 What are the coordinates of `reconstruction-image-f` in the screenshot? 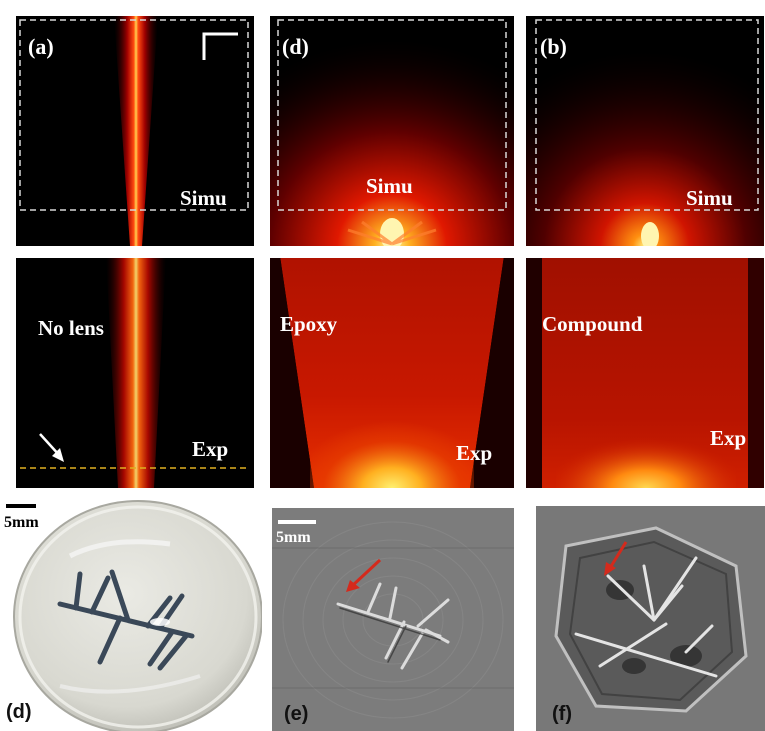 It's located at (650, 618).